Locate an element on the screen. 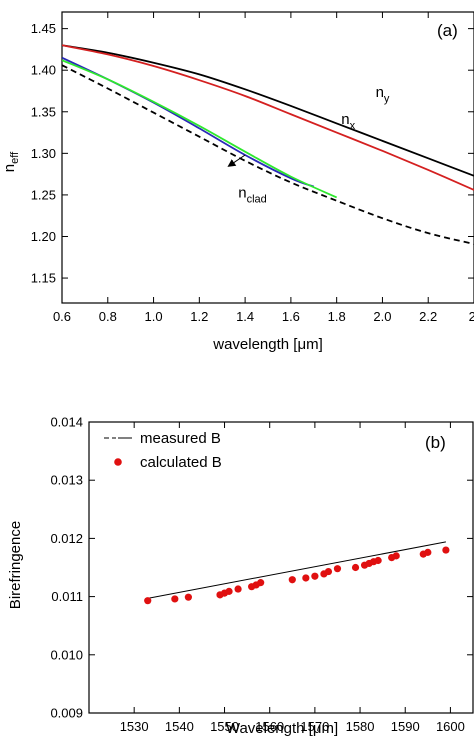 The image size is (474, 738). b-y-tick-label: 0.012 is located at coordinates (66, 538).